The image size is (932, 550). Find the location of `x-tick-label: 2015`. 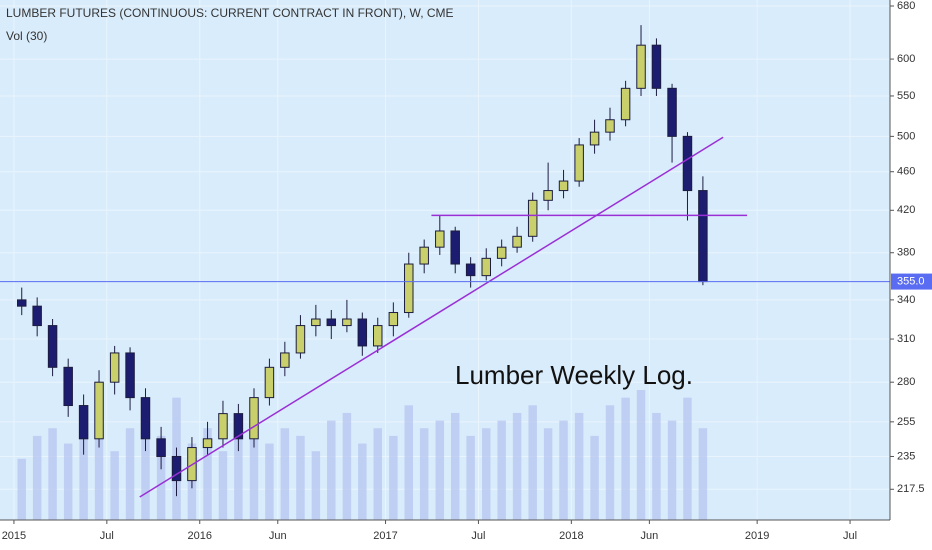

x-tick-label: 2015 is located at coordinates (14, 536).